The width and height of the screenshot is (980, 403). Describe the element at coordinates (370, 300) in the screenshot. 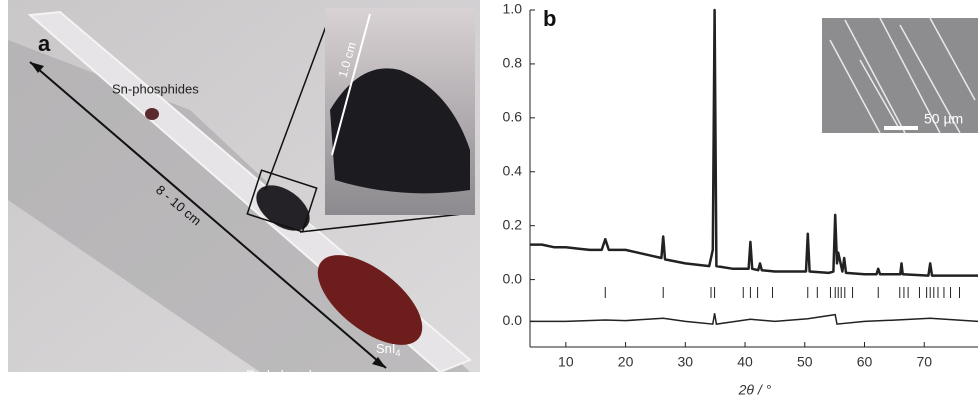

I see `red-phosphorus` at that location.